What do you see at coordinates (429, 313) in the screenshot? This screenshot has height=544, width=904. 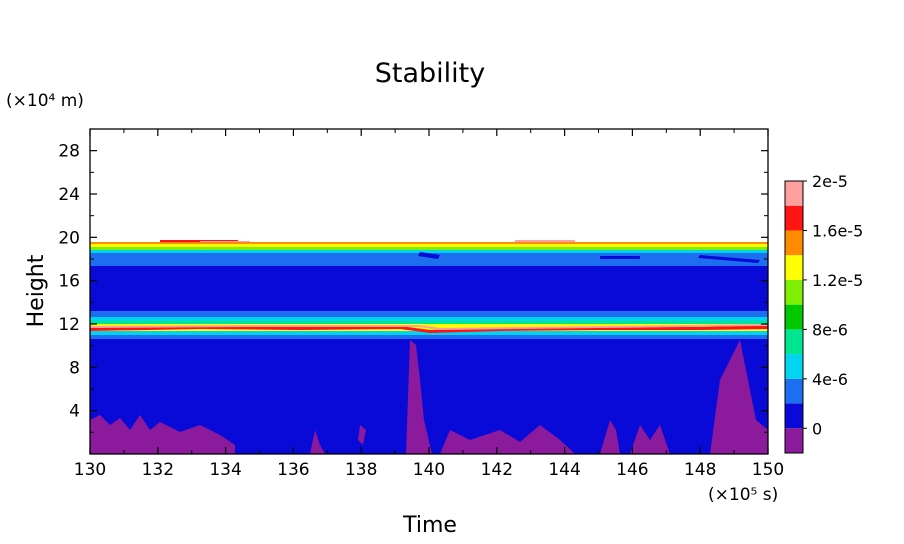 I see `contour-tropopause-edge-up` at bounding box center [429, 313].